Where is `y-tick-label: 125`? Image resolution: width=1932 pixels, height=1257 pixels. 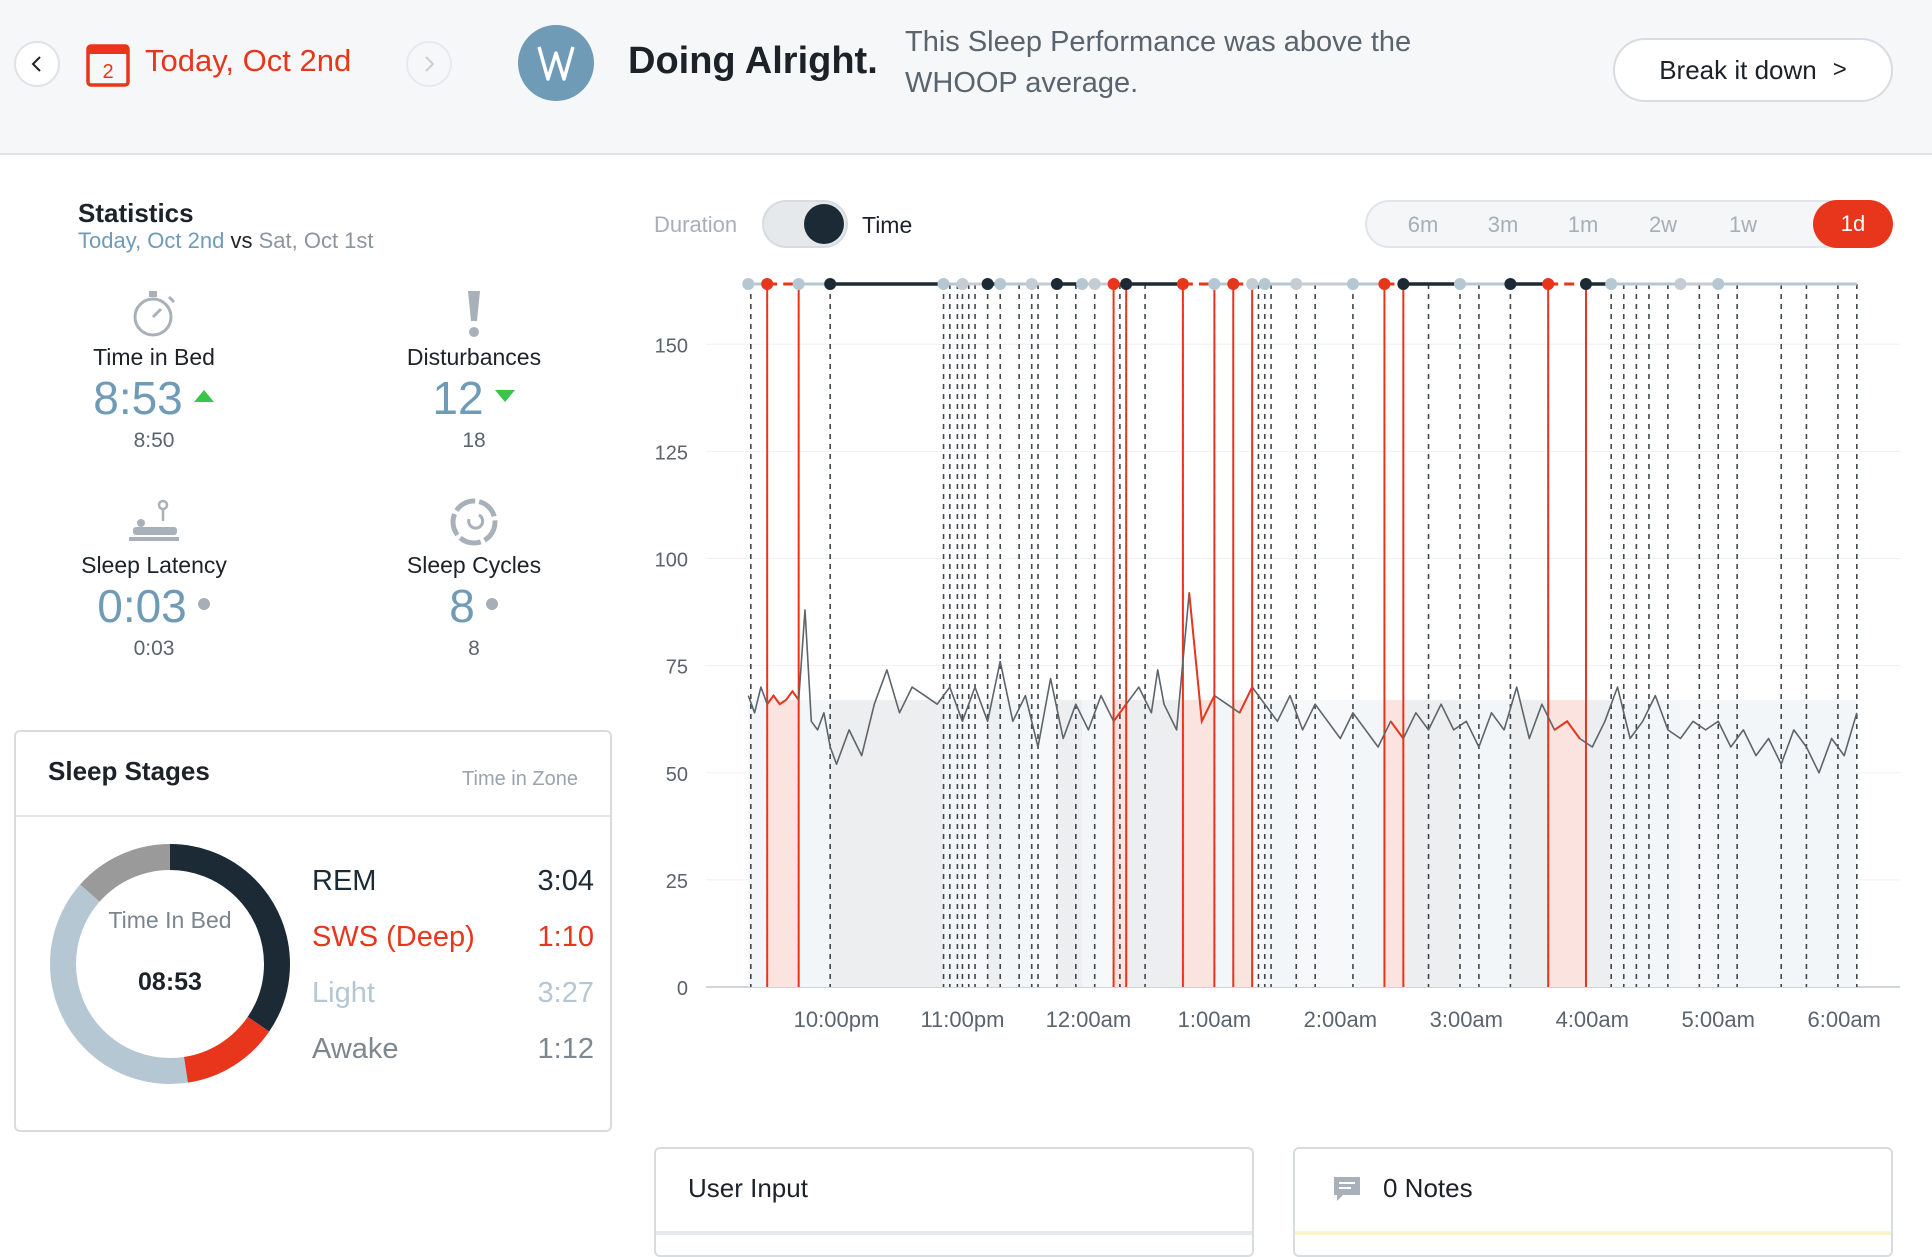 y-tick-label: 125 is located at coordinates (671, 453).